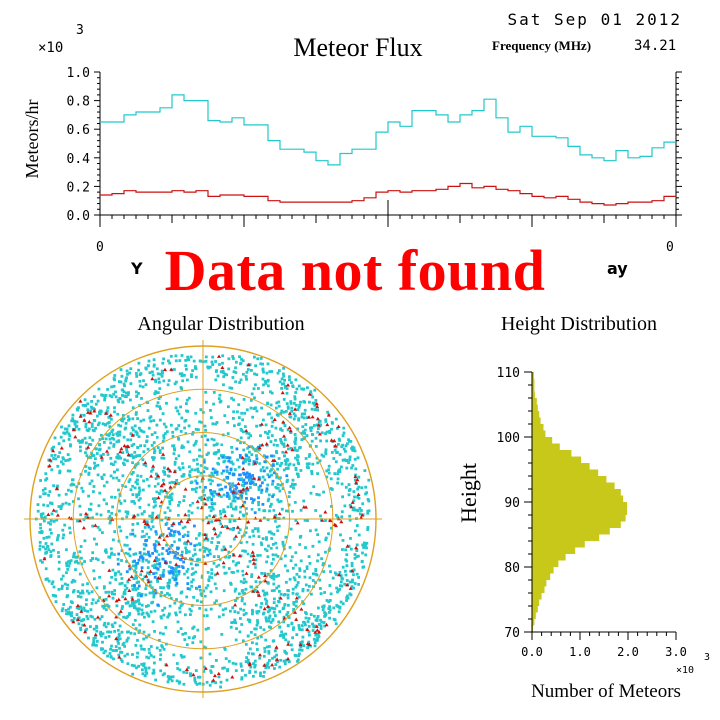 This screenshot has height=720, width=720. Describe the element at coordinates (617, 268) in the screenshot. I see `flux-x-label-fragment-right: ay` at that location.